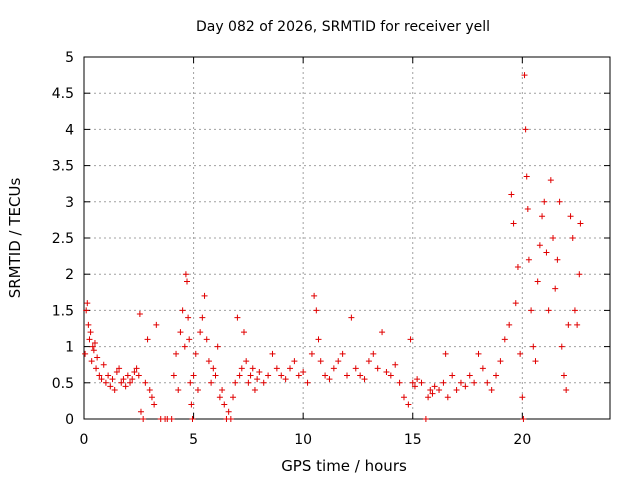  What do you see at coordinates (193, 440) in the screenshot?
I see `x-tick-label: 5` at bounding box center [193, 440].